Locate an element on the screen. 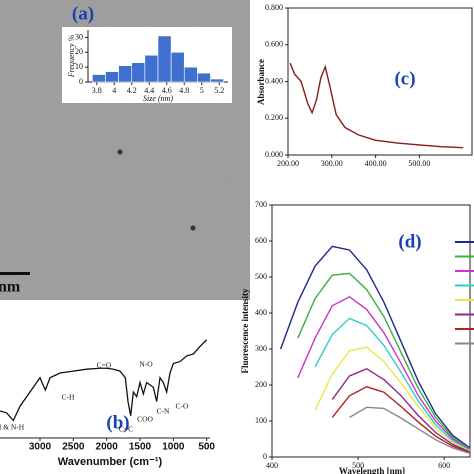  y-tick-label: 0.200 is located at coordinates (274, 117).